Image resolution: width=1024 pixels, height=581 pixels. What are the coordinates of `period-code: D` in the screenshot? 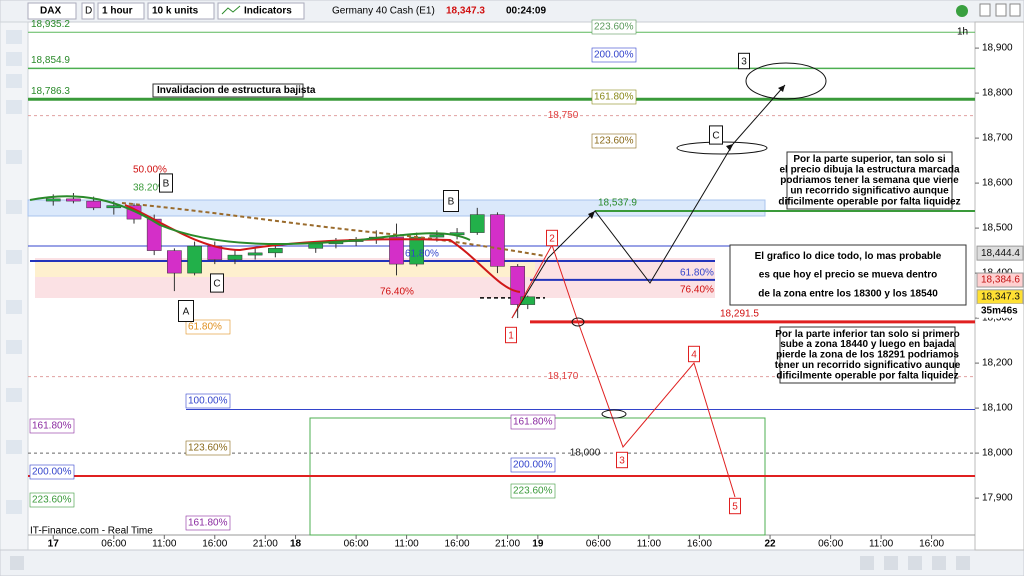 It's located at (88, 11).